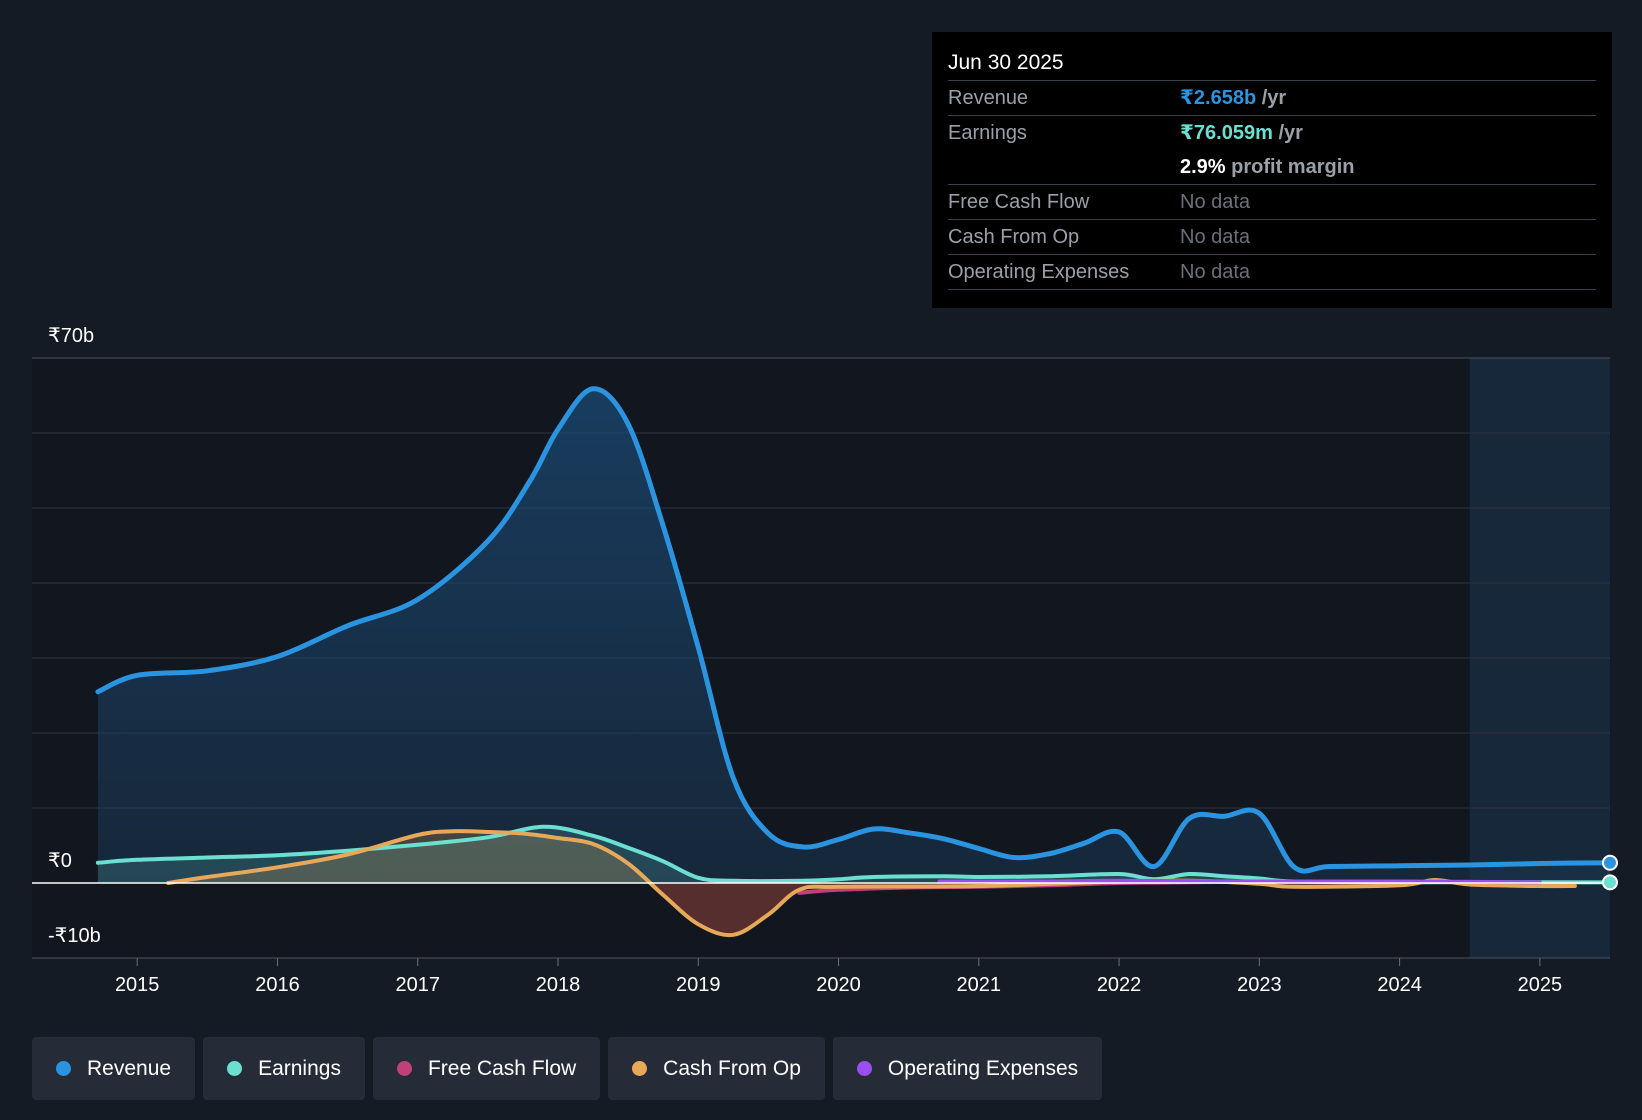 The image size is (1642, 1120). What do you see at coordinates (698, 985) in the screenshot?
I see `x-tick-label: 2019` at bounding box center [698, 985].